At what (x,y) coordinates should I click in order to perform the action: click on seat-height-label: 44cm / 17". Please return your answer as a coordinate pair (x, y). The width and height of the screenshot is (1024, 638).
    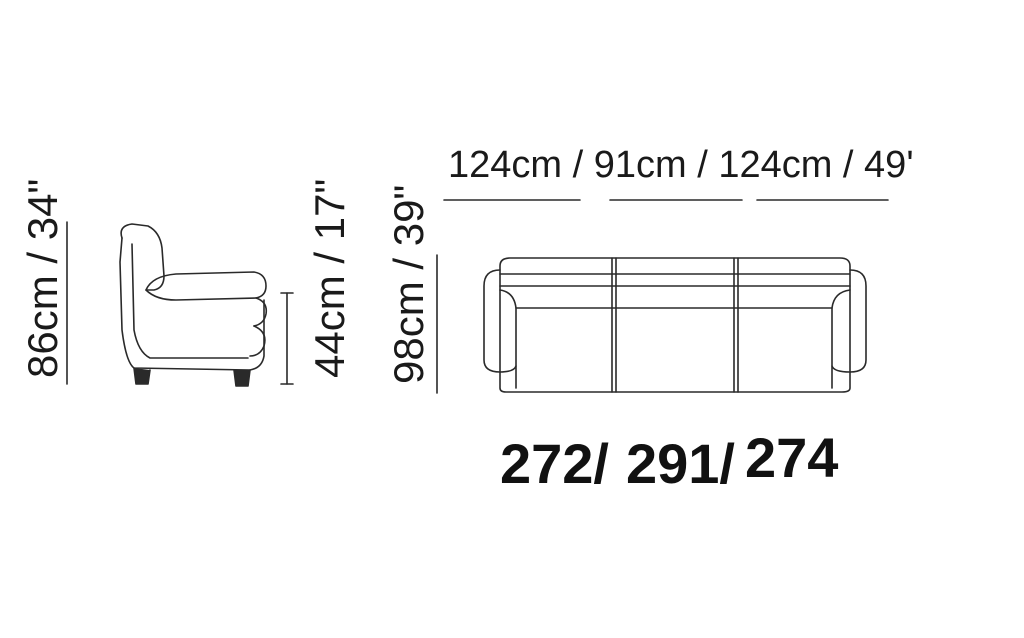
    Looking at the image, I should click on (329, 278).